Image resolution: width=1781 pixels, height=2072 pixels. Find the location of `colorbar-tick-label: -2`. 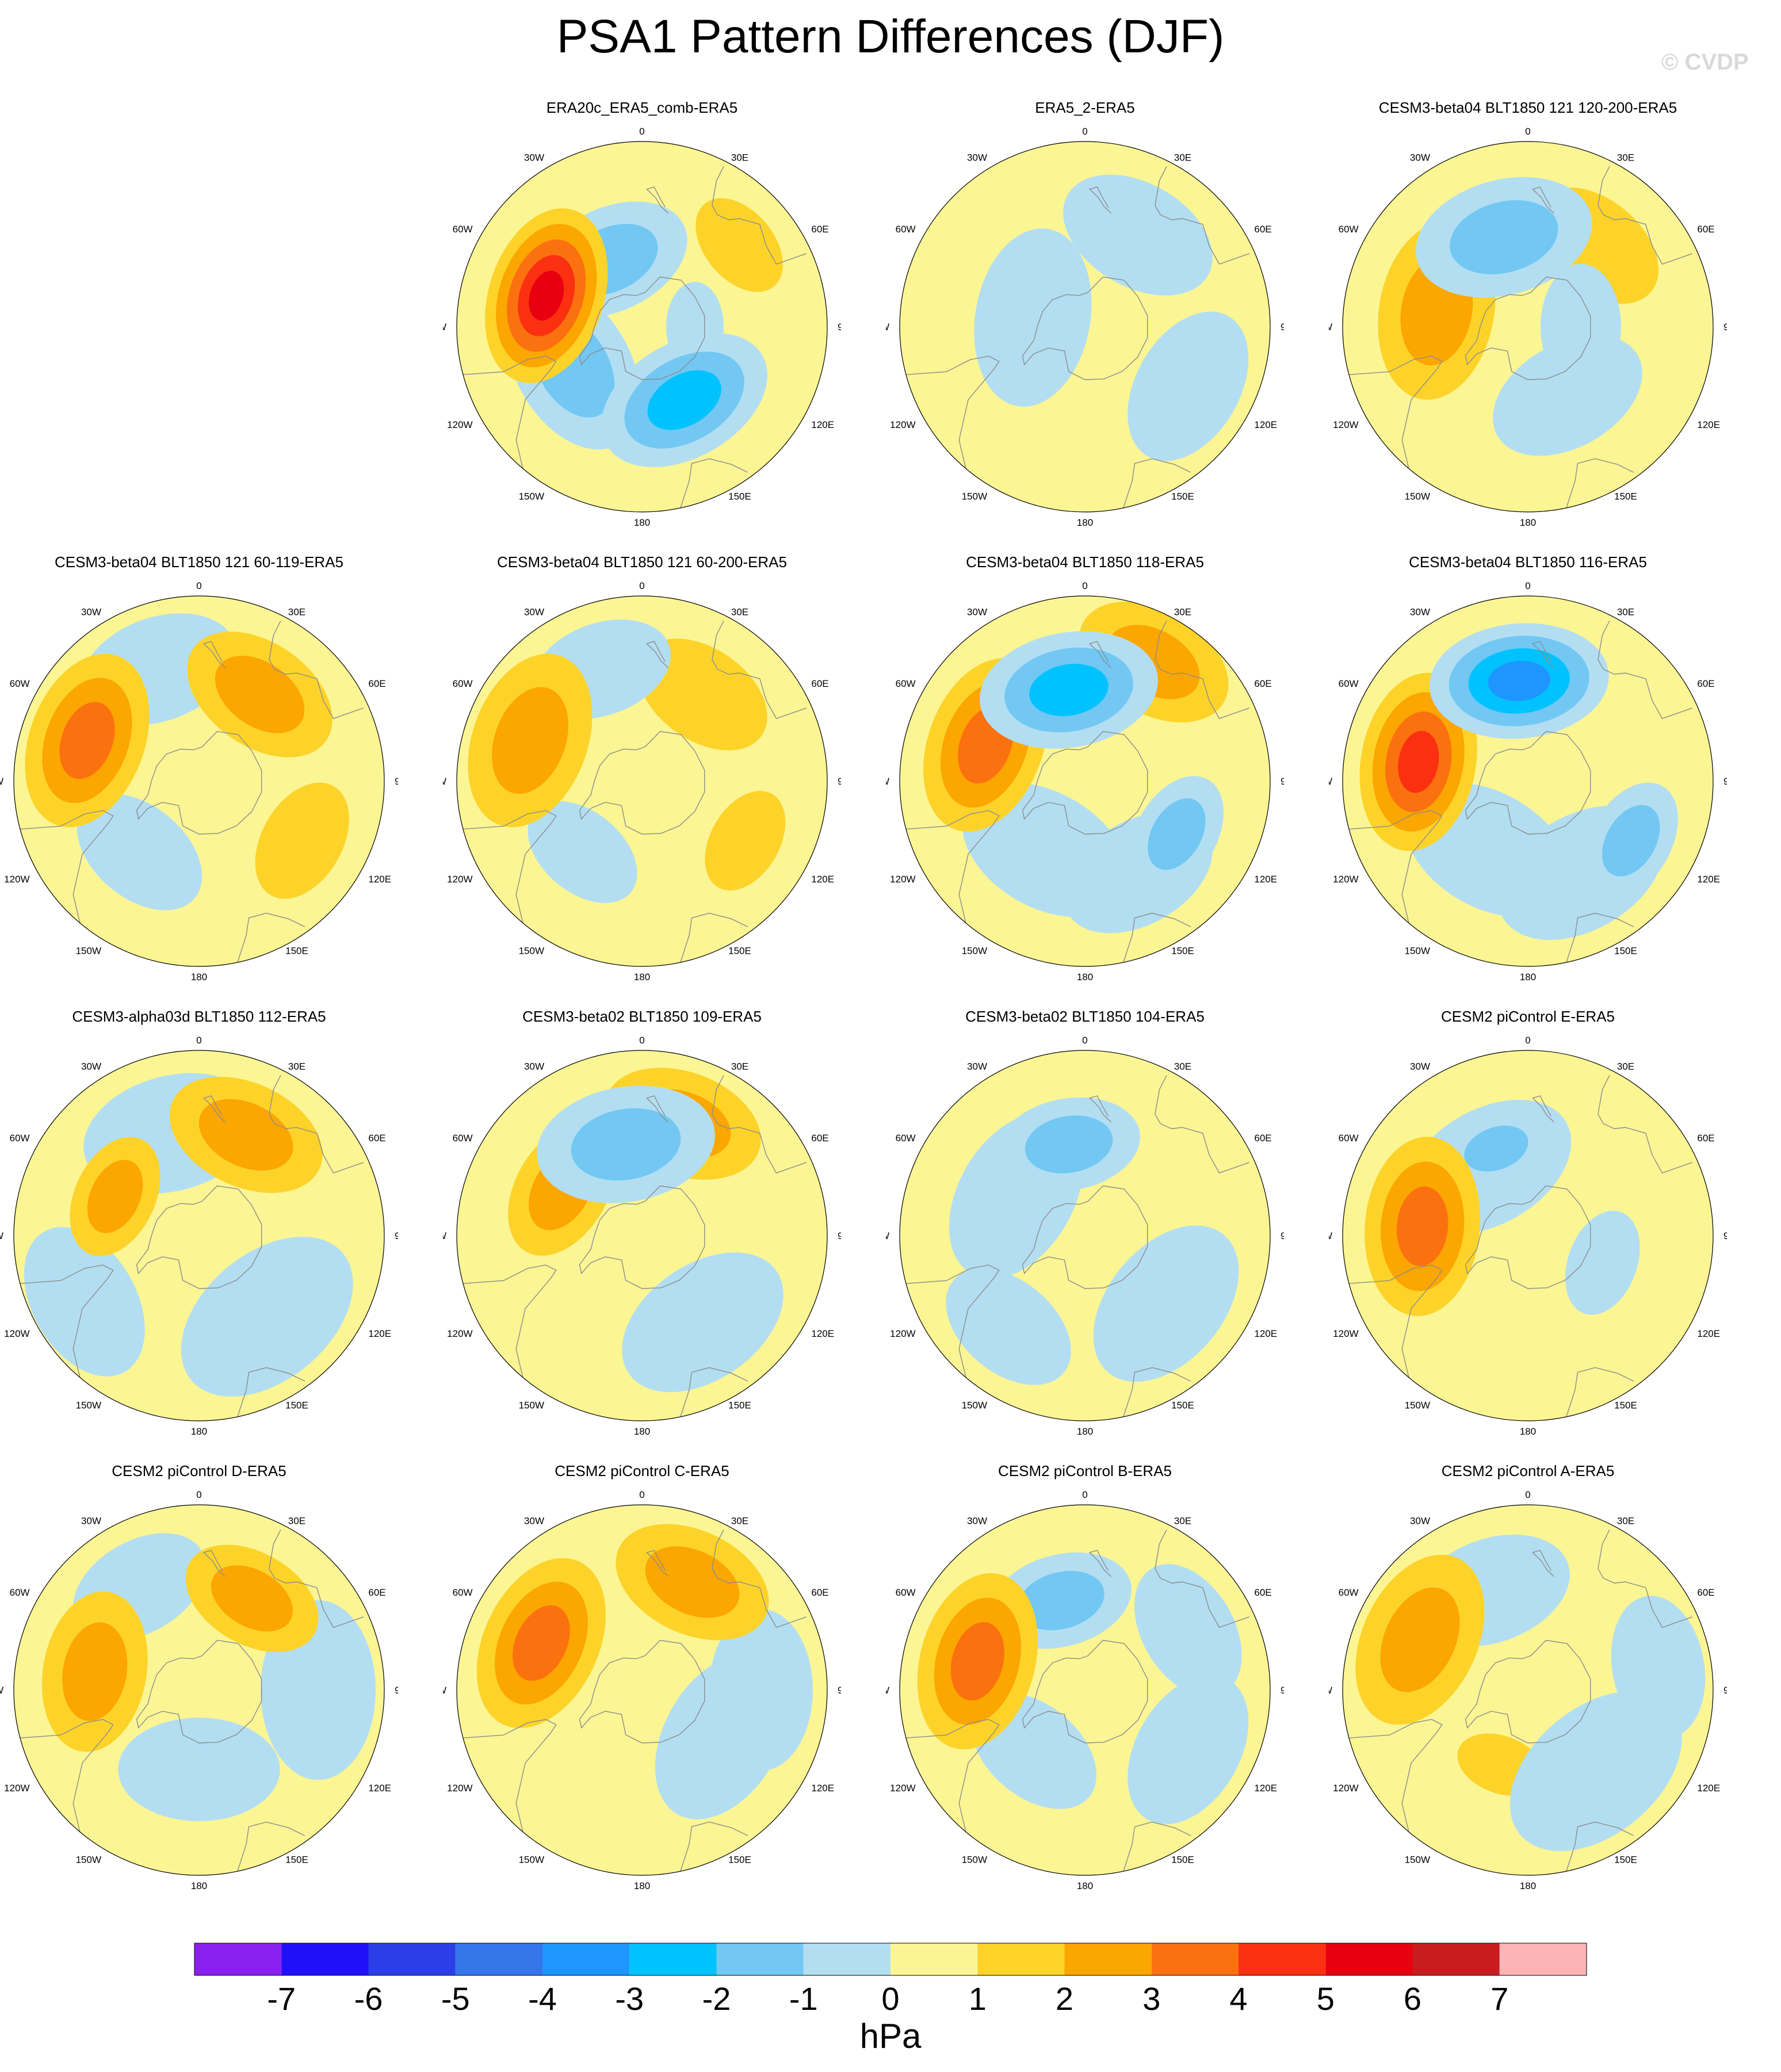

colorbar-tick-label: -2 is located at coordinates (716, 1997).